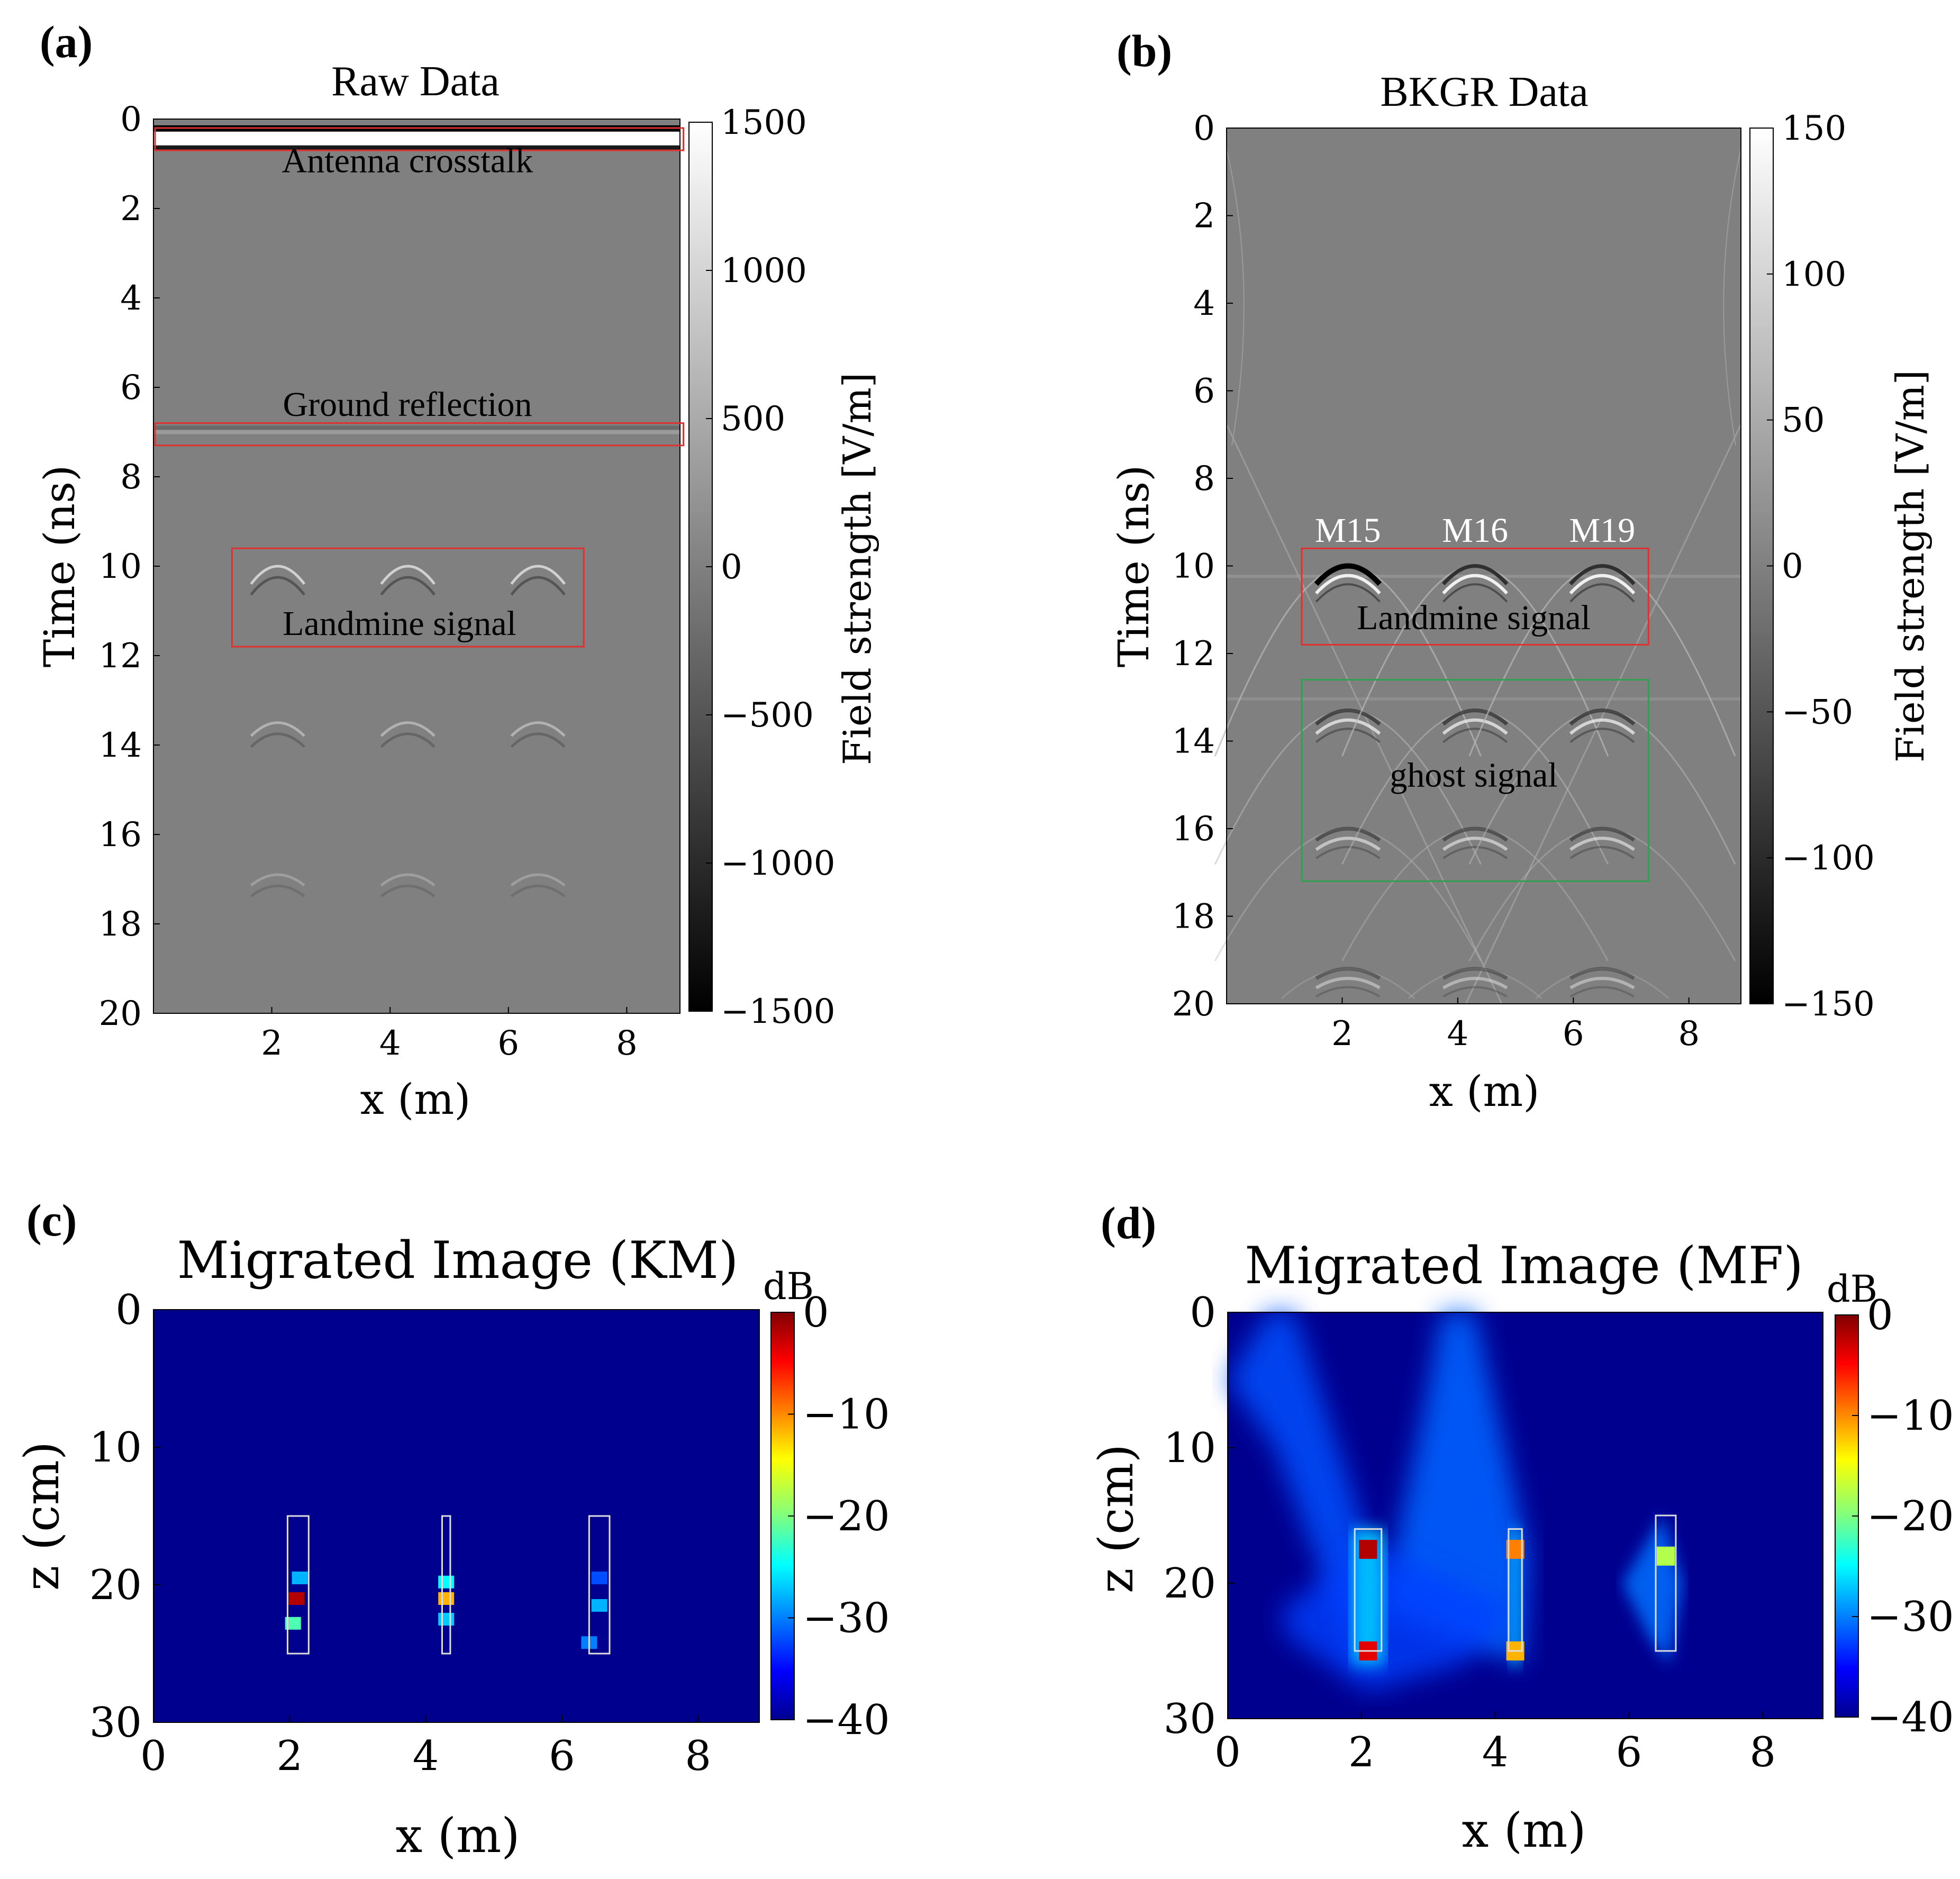 The image size is (1960, 1879). I want to click on crosstalk-dark-band, so click(416, 147).